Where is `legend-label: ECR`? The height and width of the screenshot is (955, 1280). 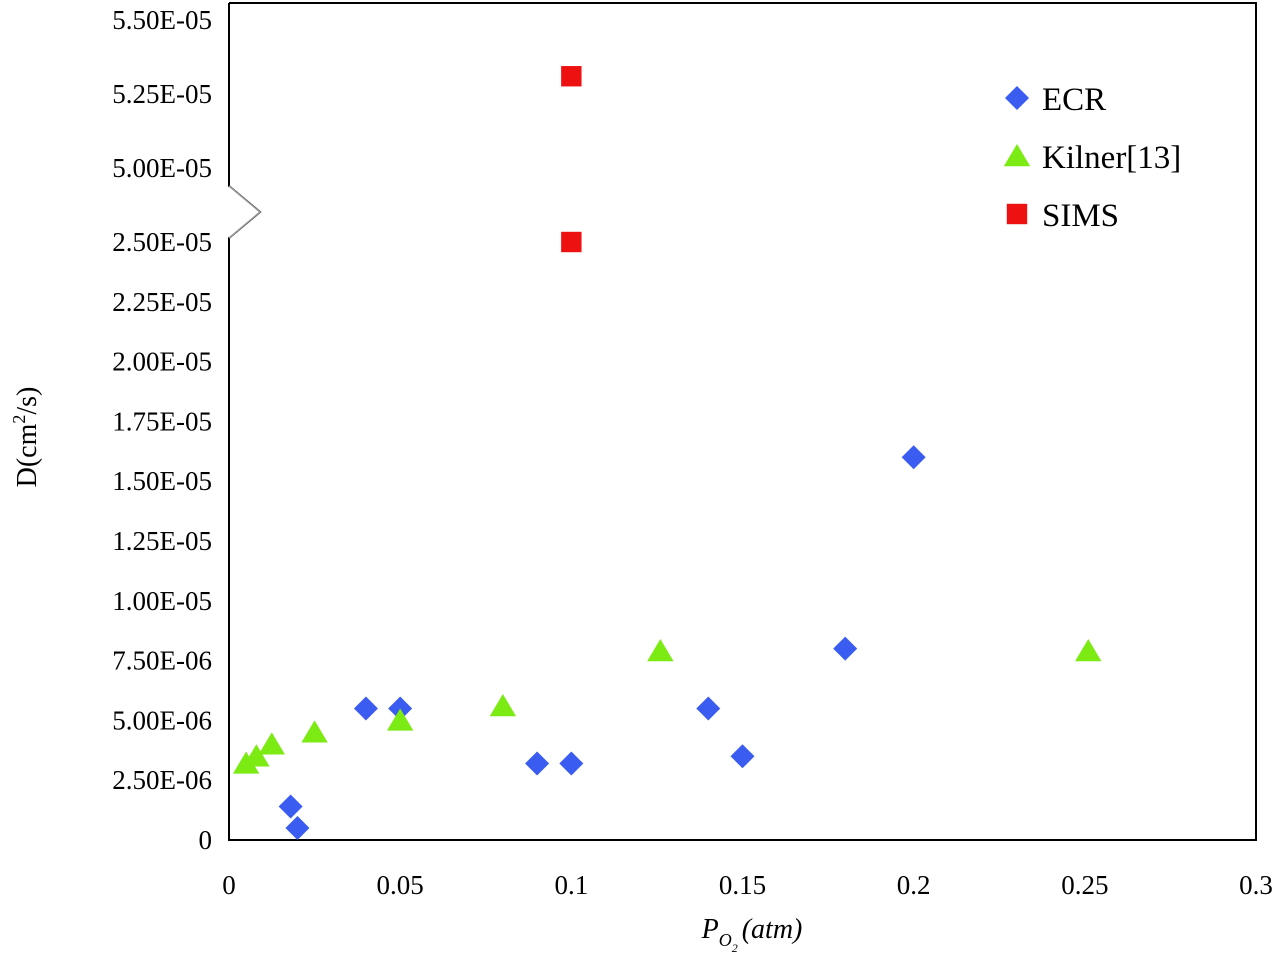
legend-label: ECR is located at coordinates (1074, 100).